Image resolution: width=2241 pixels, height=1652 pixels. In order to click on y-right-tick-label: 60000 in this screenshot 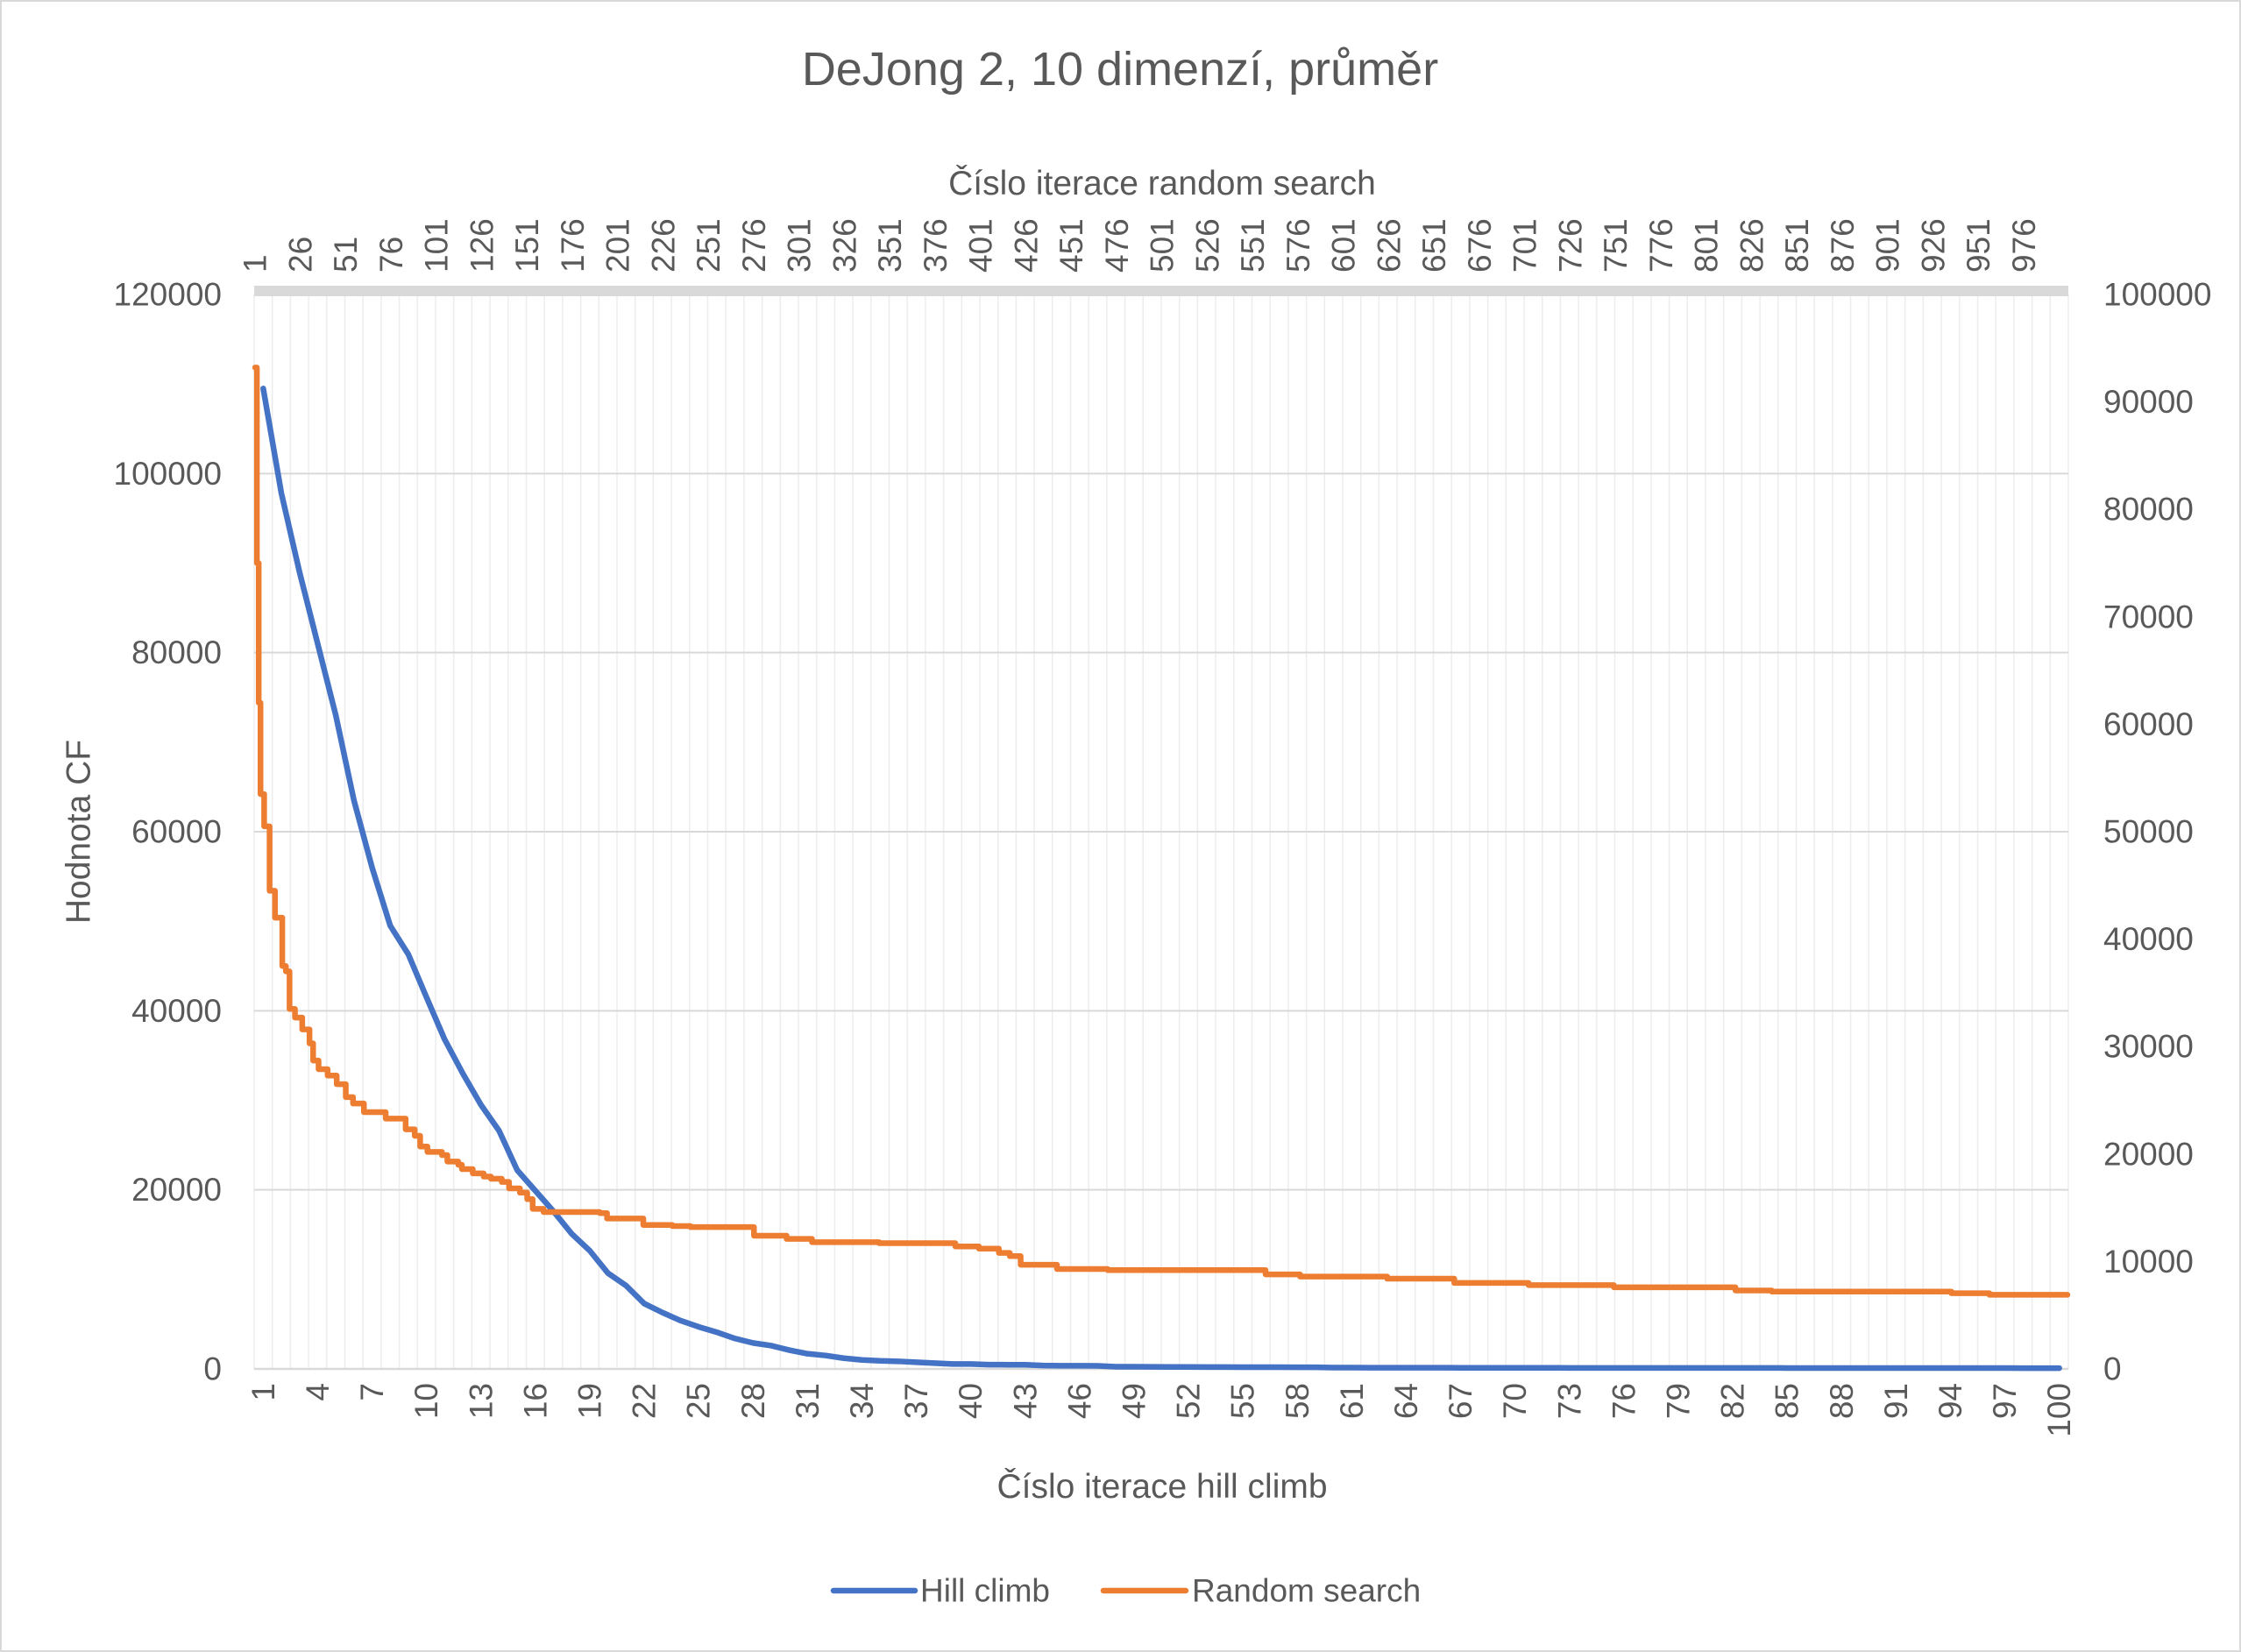, I will do `click(2149, 724)`.